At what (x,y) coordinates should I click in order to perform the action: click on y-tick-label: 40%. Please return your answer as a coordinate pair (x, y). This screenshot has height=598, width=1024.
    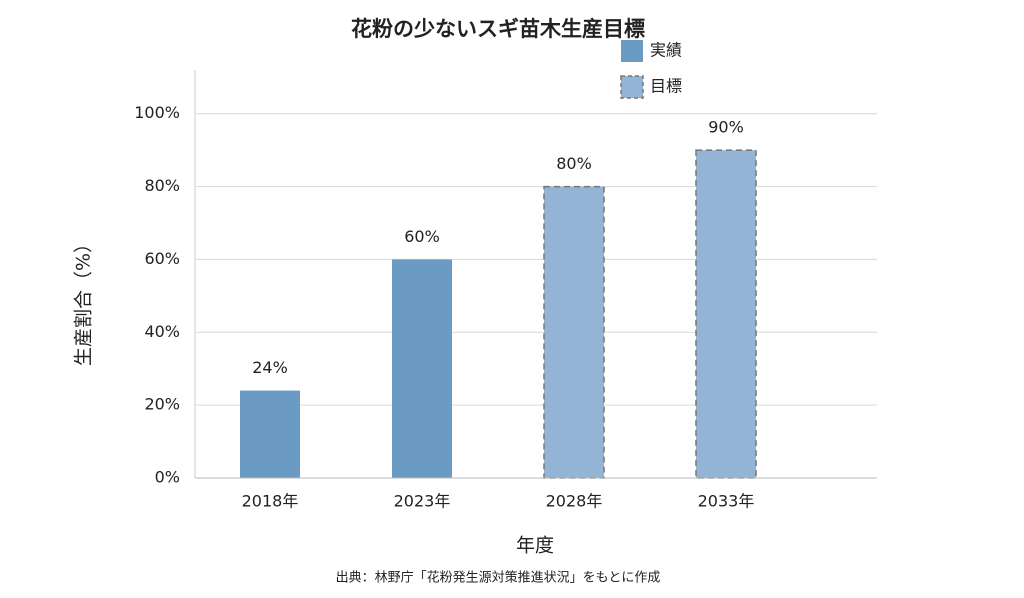
    Looking at the image, I should click on (162, 331).